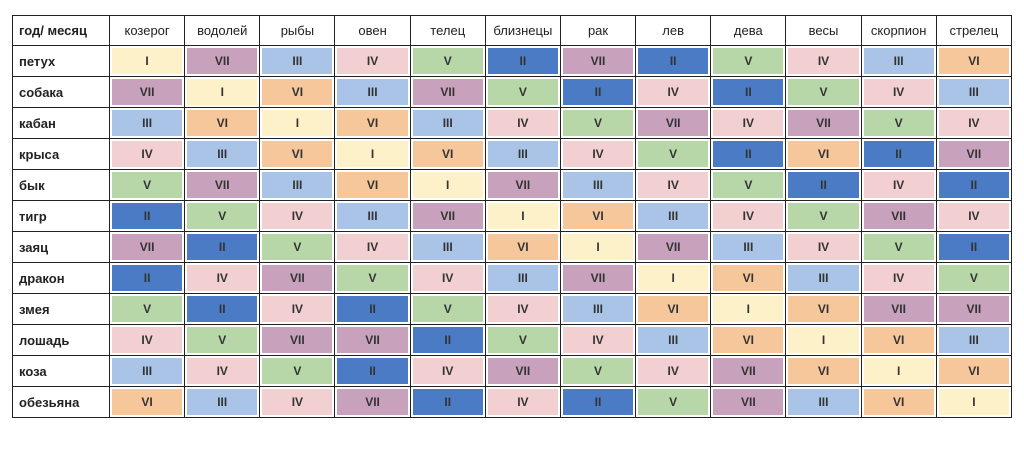 The width and height of the screenshot is (1024, 451). I want to click on table-row: петух I VII III IV V II VII II V IV III VI, so click(512, 61).